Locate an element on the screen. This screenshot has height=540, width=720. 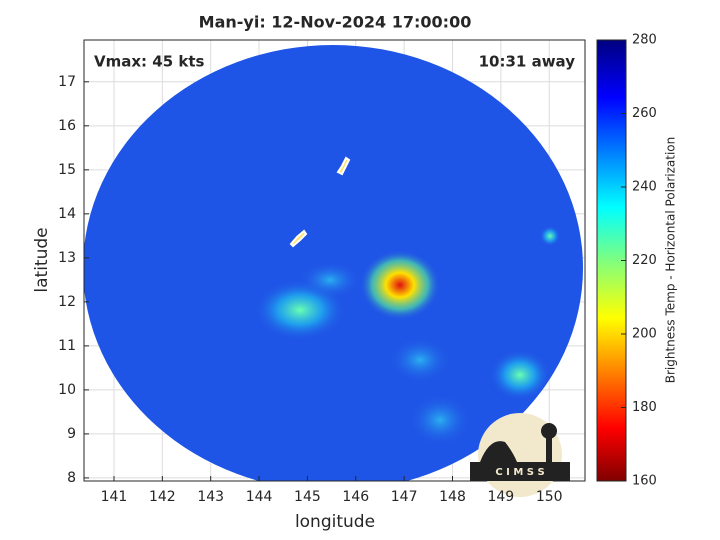
y-tick-label: 12 is located at coordinates (67, 302).